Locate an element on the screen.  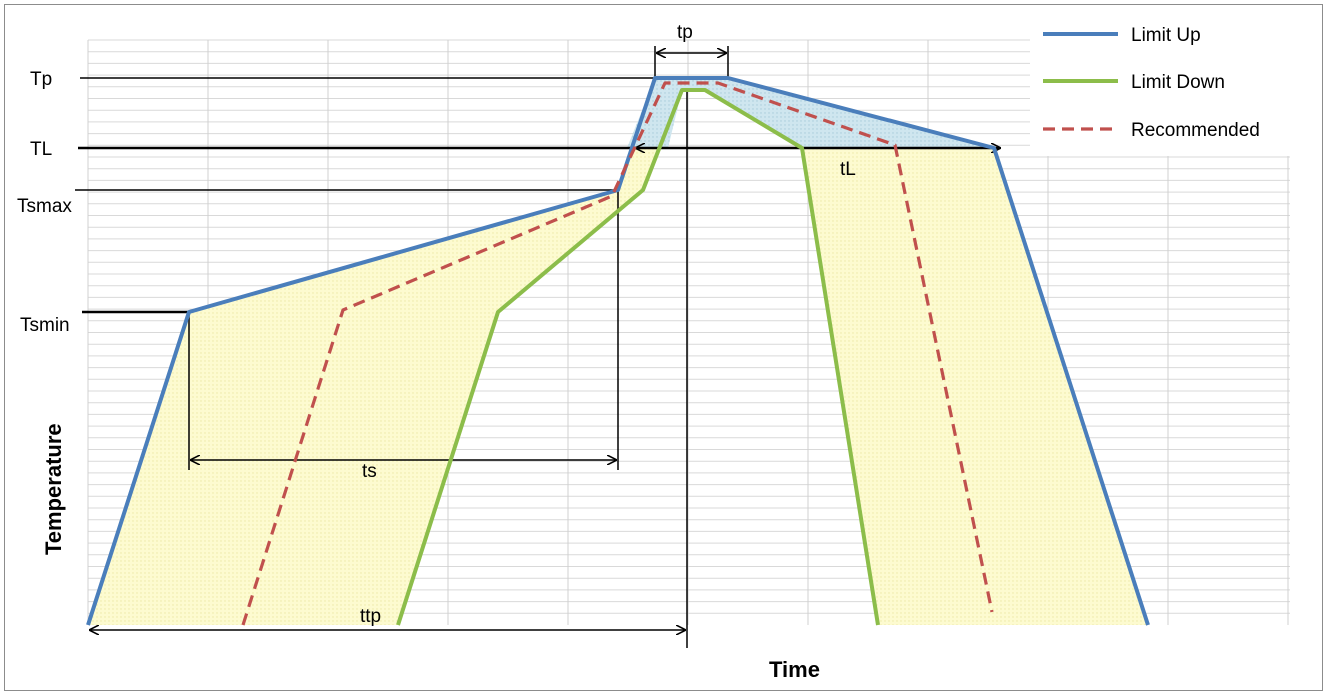
x-axis-title: Time is located at coordinates (794, 669).